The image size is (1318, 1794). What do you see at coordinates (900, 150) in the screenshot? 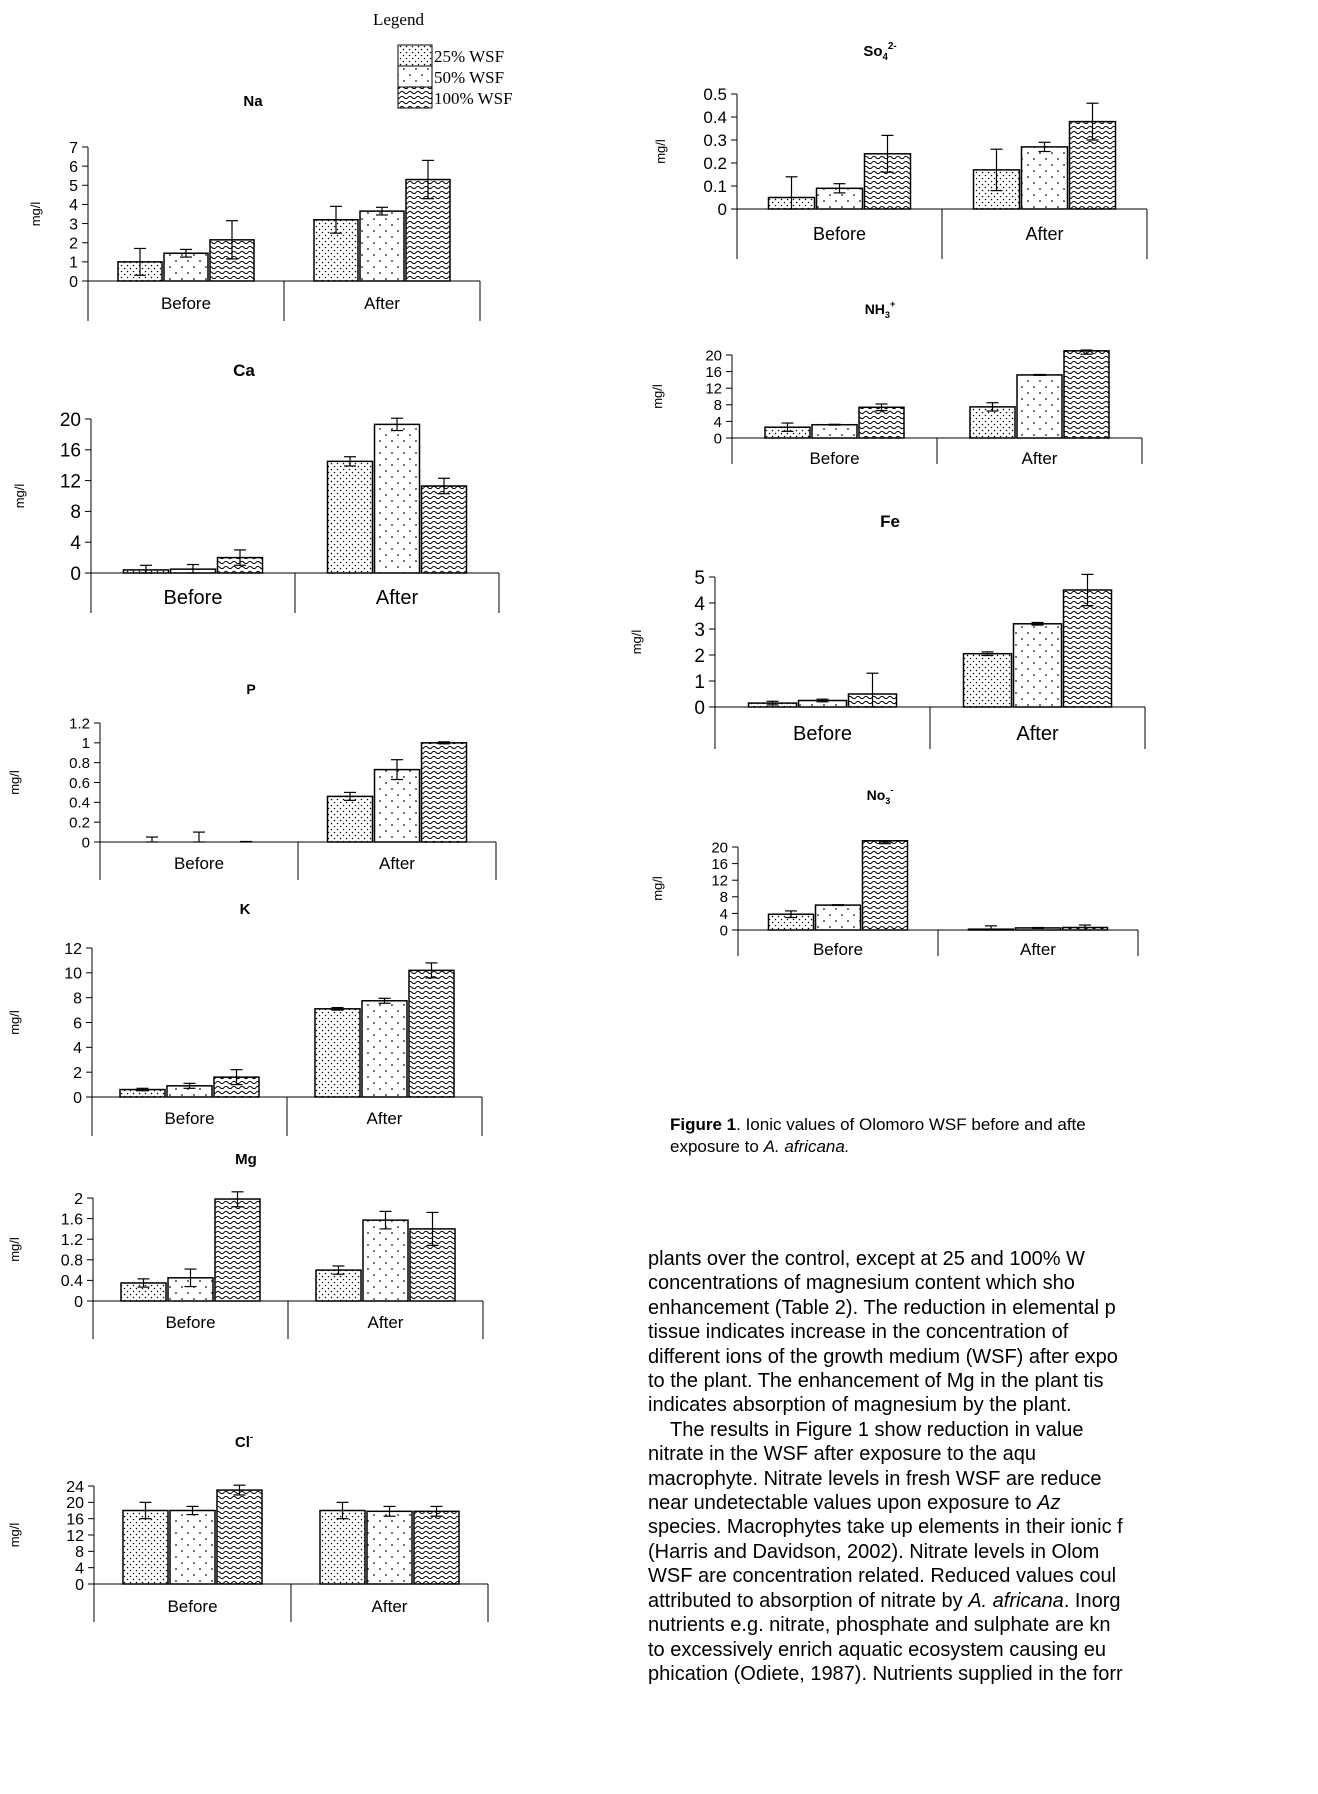
I see `chart-so4: So42- mg/l 0 0.1 0.2 0.3 0.4 0.5 Before After` at bounding box center [900, 150].